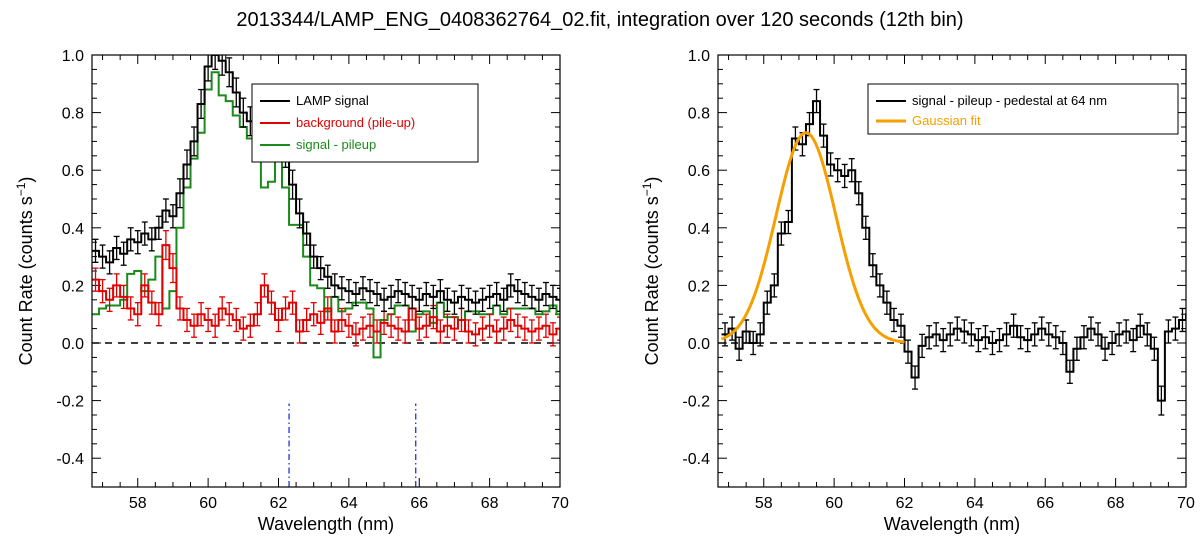 The height and width of the screenshot is (543, 1200). What do you see at coordinates (699, 56) in the screenshot?
I see `right-ytick-label: 1.0` at bounding box center [699, 56].